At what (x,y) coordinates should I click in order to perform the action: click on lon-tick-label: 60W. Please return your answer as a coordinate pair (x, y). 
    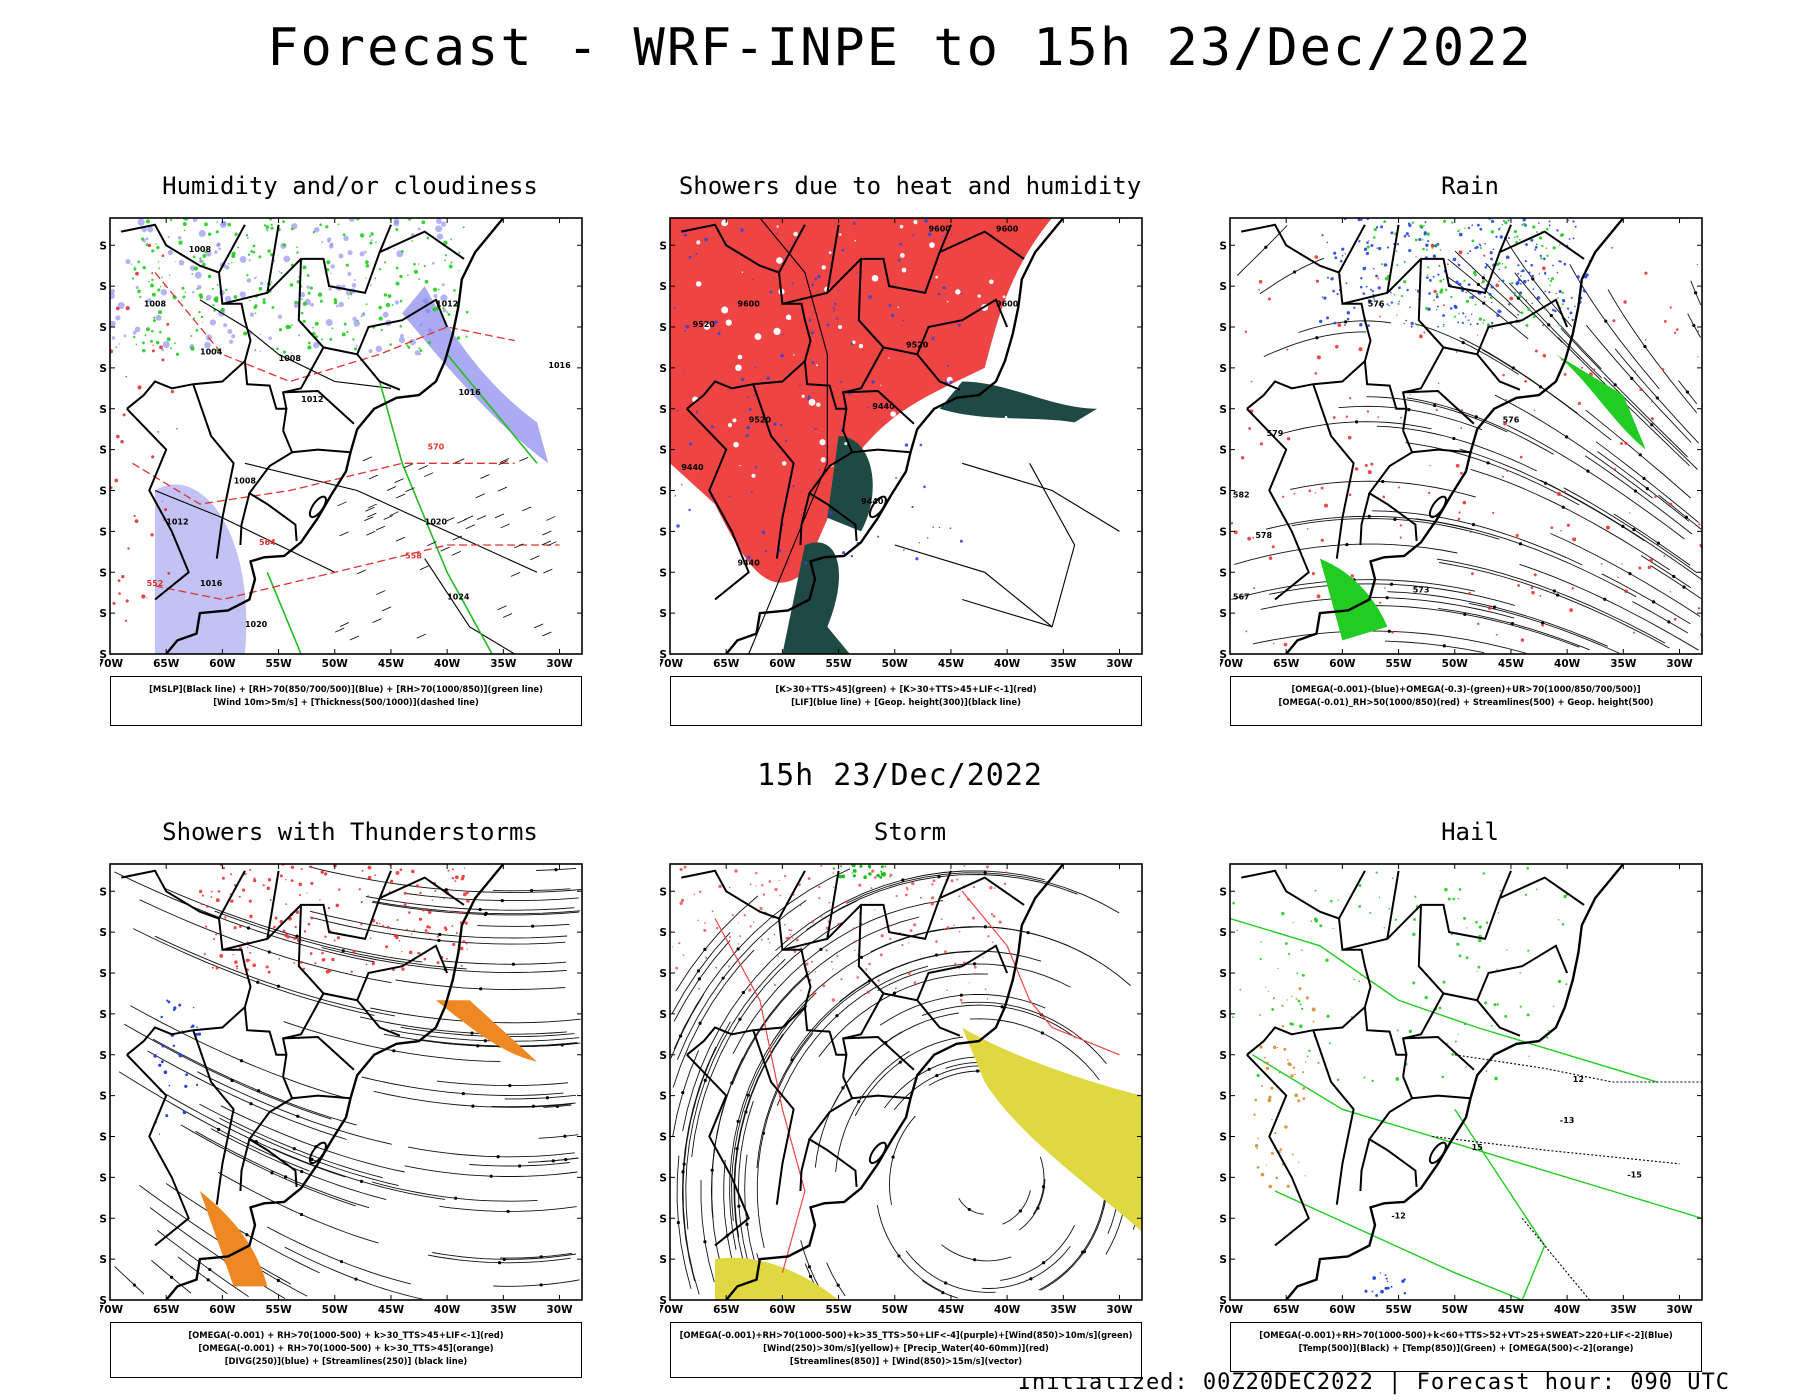
    Looking at the image, I should click on (782, 1310).